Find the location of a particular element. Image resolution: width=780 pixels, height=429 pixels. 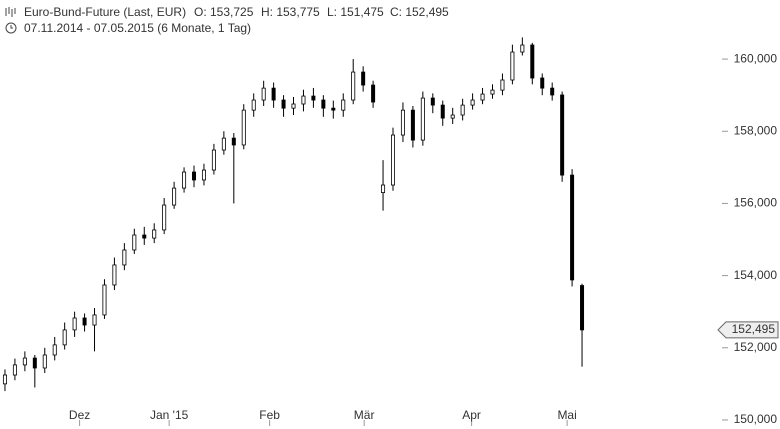

y-tick-label: 150,000 is located at coordinates (756, 419).